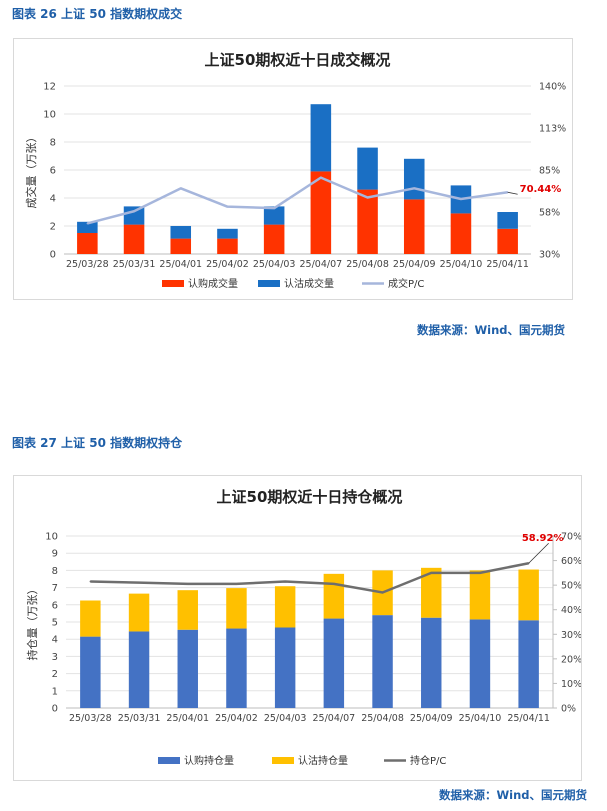  I want to click on y-tick-label: 12, so click(49, 87).